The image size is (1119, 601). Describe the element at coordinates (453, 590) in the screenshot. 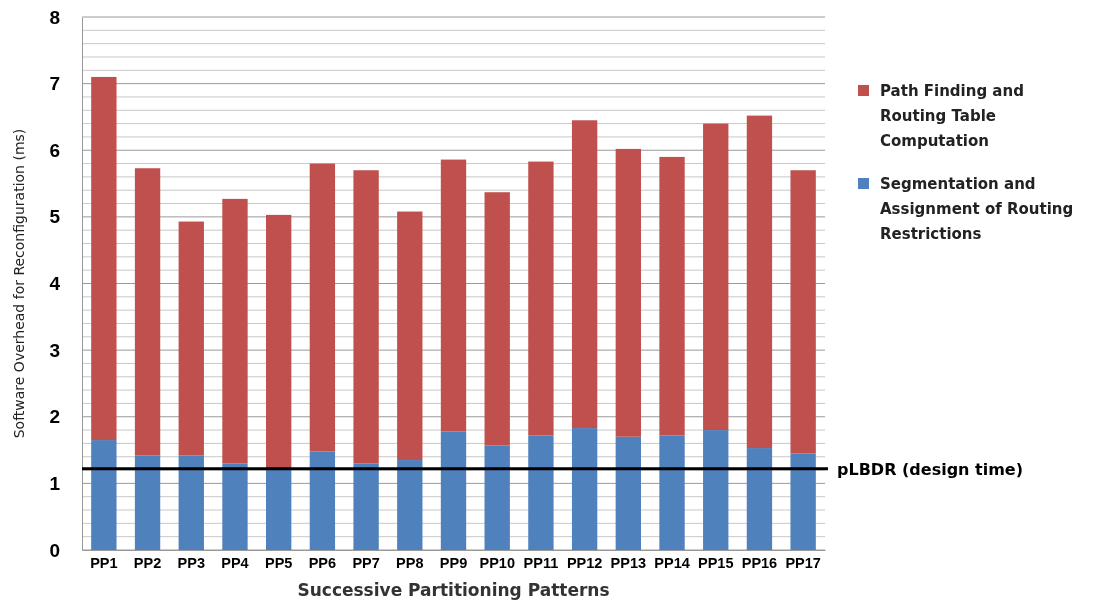

I see `x-axis-title: Successive Partitioning Patterns` at that location.